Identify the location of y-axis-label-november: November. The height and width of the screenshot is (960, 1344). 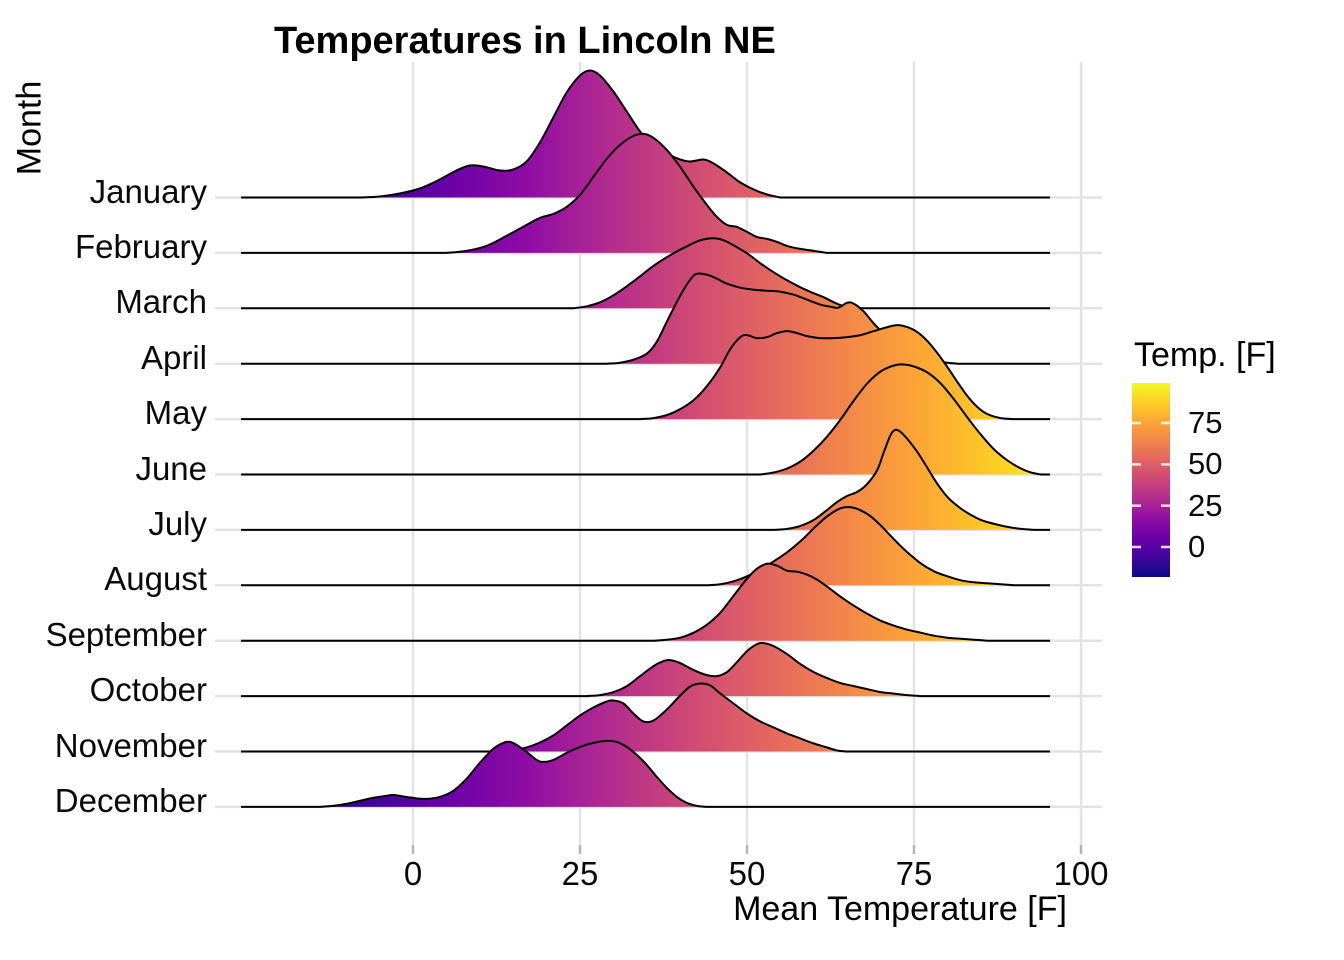
(130, 745).